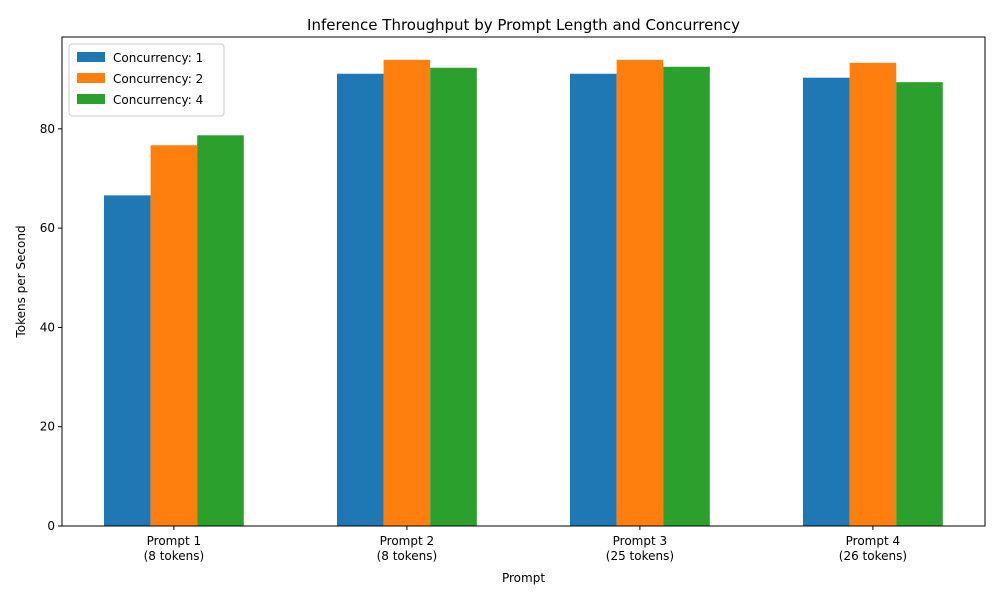 The height and width of the screenshot is (604, 1000). I want to click on legend-label-1: Concurrency: 1, so click(158, 58).